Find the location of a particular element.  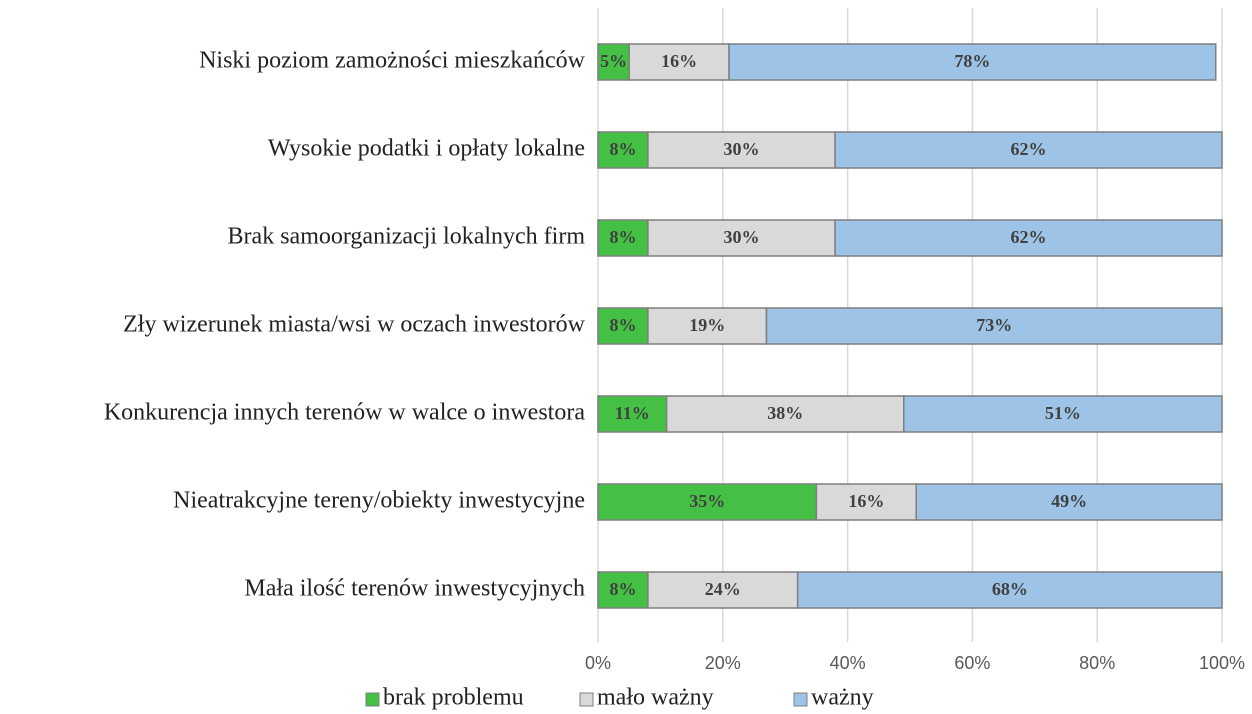

y-tick-label: Niski poziom zamożności mieszkańców is located at coordinates (392, 61).